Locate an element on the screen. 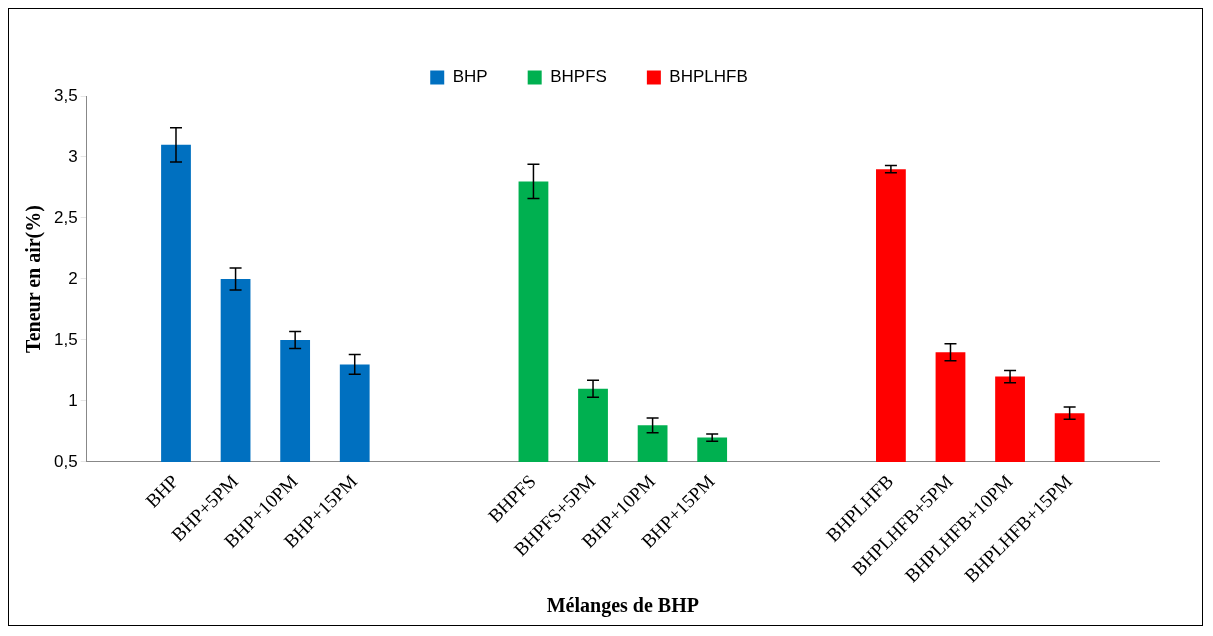 This screenshot has width=1213, height=636. y-tick-label: 2 is located at coordinates (73, 278).